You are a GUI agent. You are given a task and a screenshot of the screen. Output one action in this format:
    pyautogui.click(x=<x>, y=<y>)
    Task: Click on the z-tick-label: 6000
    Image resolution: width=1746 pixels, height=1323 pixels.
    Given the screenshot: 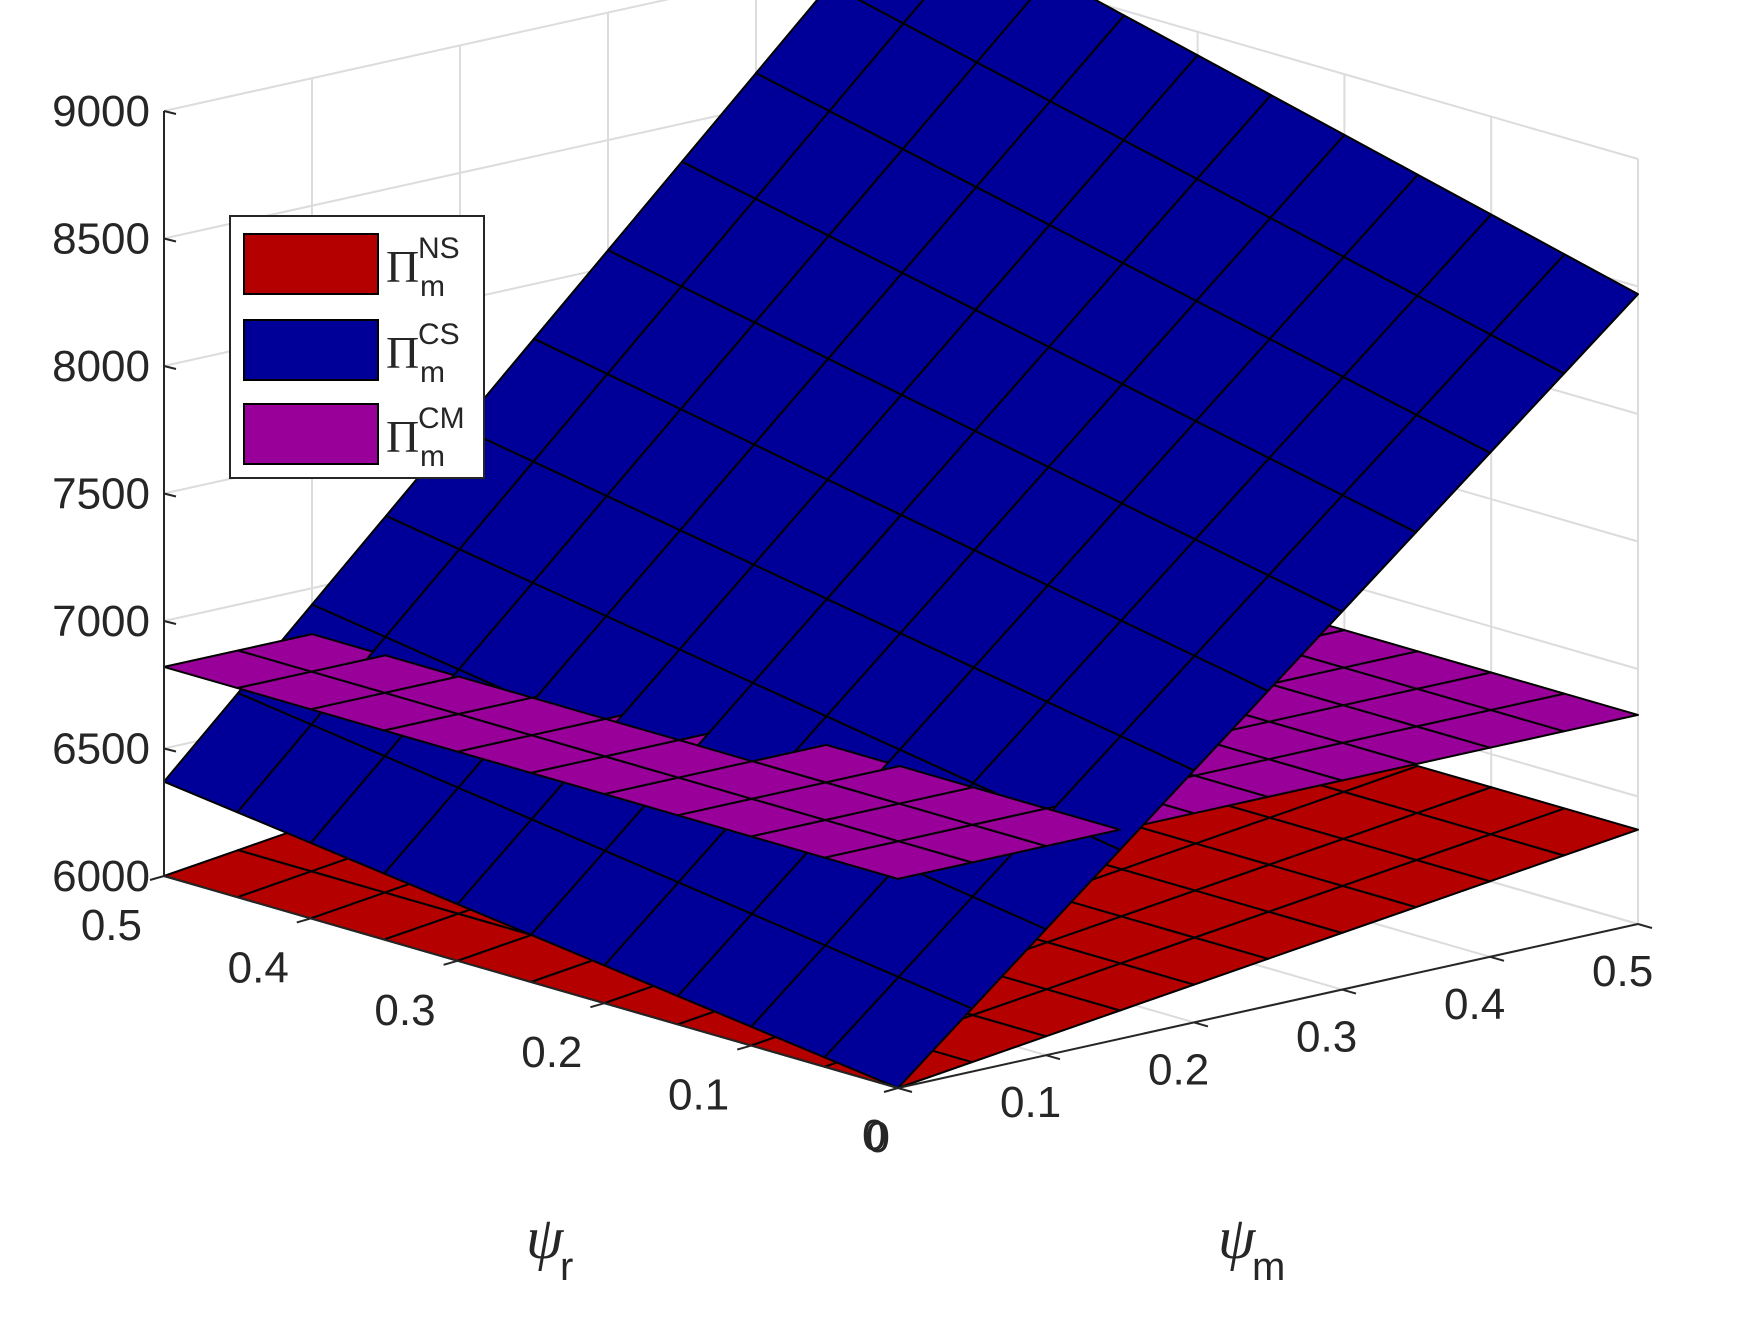 What is the action you would take?
    pyautogui.click(x=101, y=876)
    